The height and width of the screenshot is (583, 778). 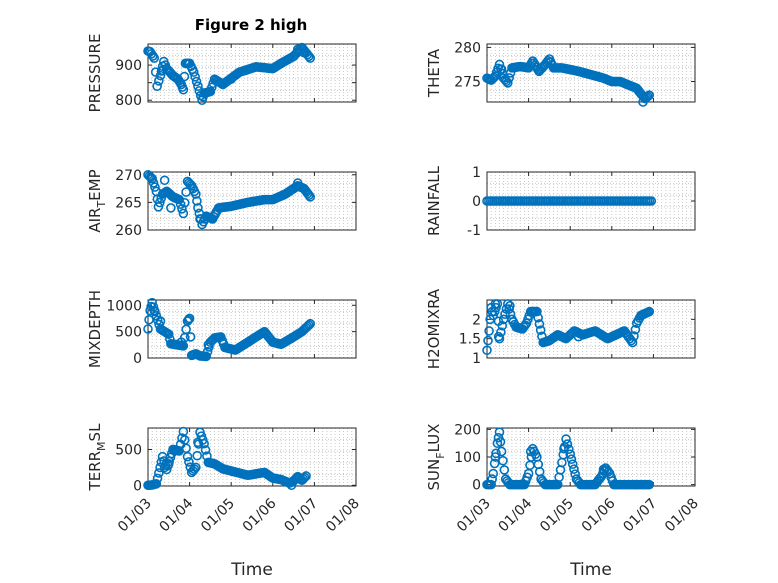 I want to click on y-tick-label: 1.5, so click(x=470, y=340).